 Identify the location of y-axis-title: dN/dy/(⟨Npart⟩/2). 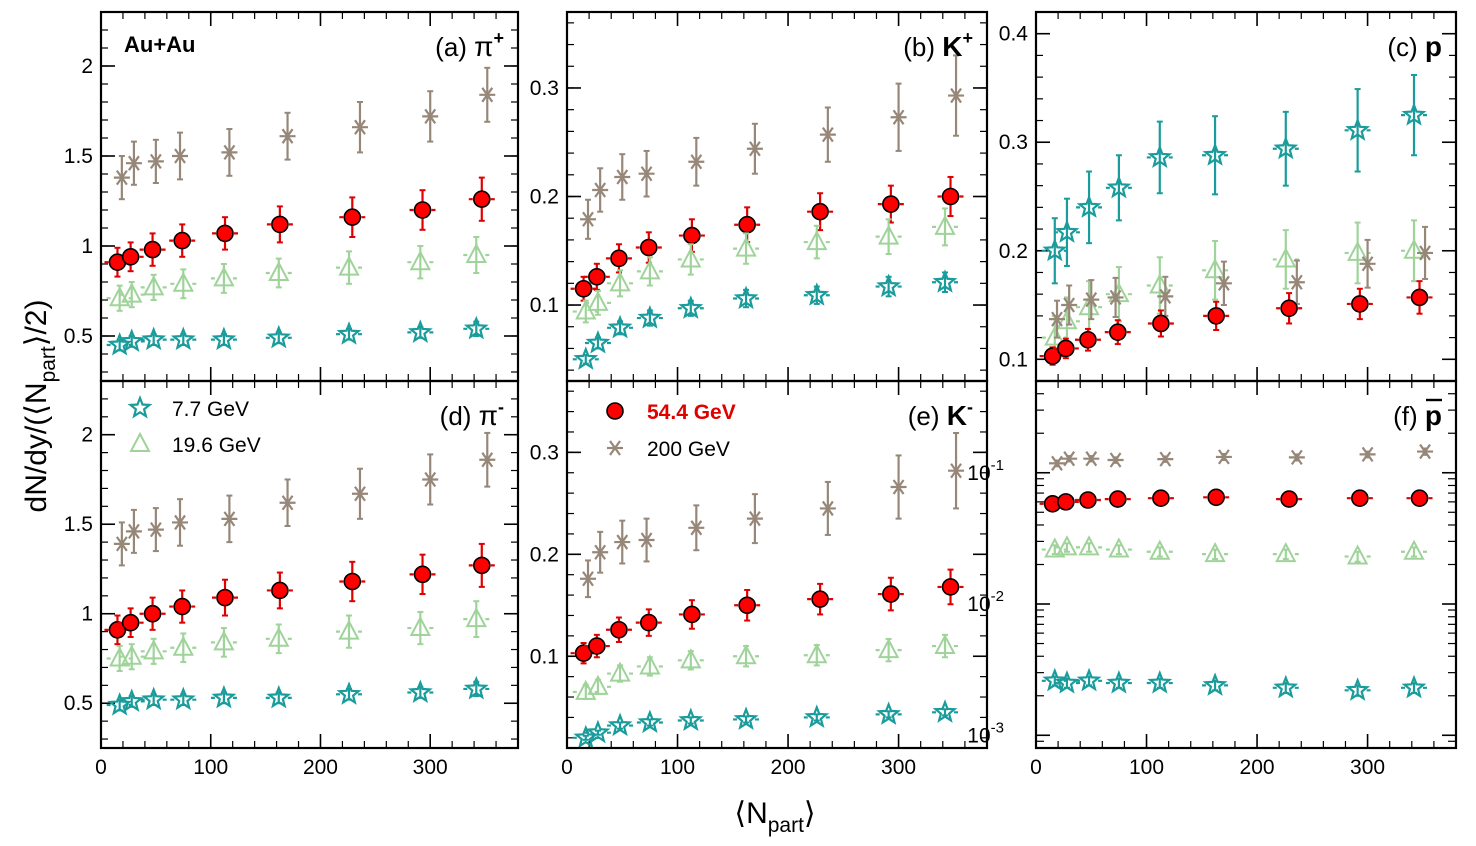
(40, 406).